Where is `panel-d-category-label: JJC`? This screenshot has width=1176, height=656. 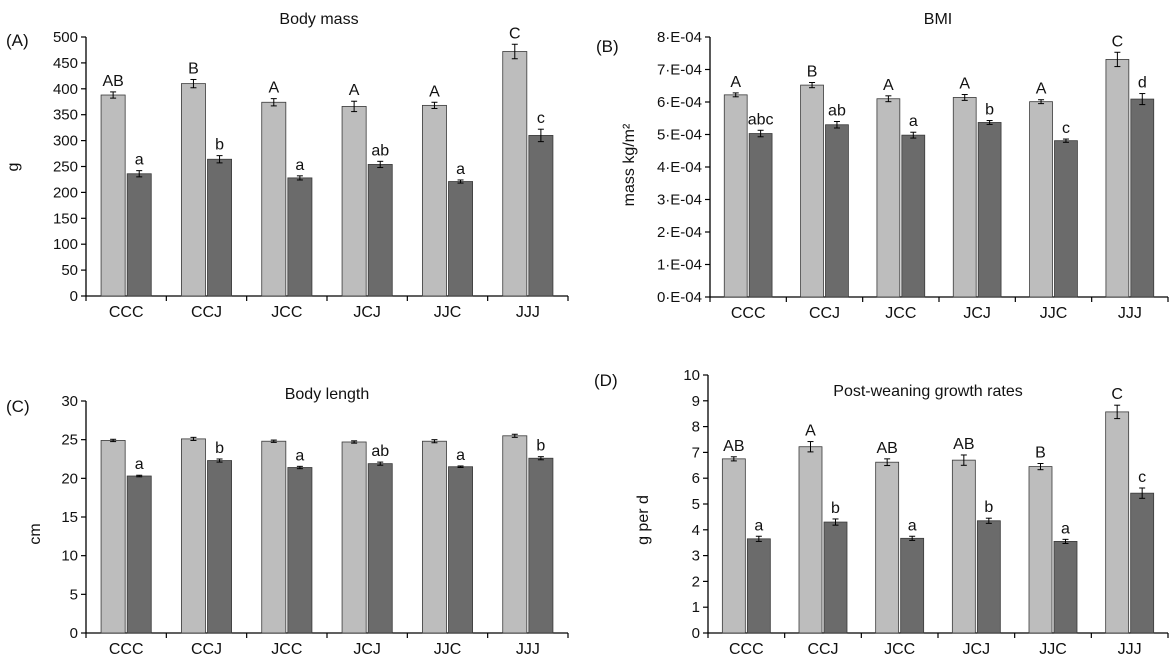
panel-d-category-label: JJC is located at coordinates (1053, 648).